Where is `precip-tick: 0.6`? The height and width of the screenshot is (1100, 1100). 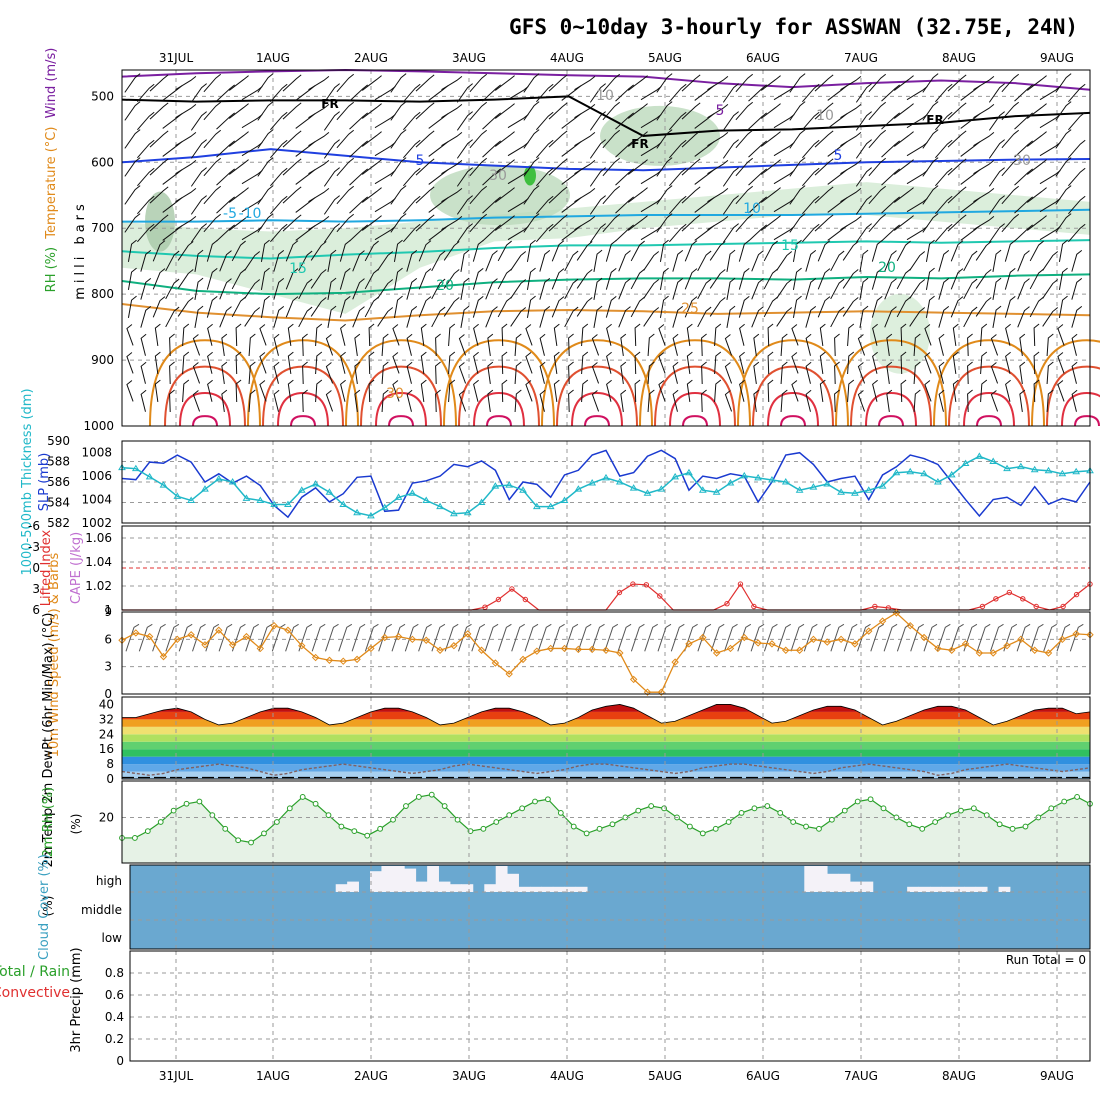
precip-tick: 0.6 is located at coordinates (114, 995).